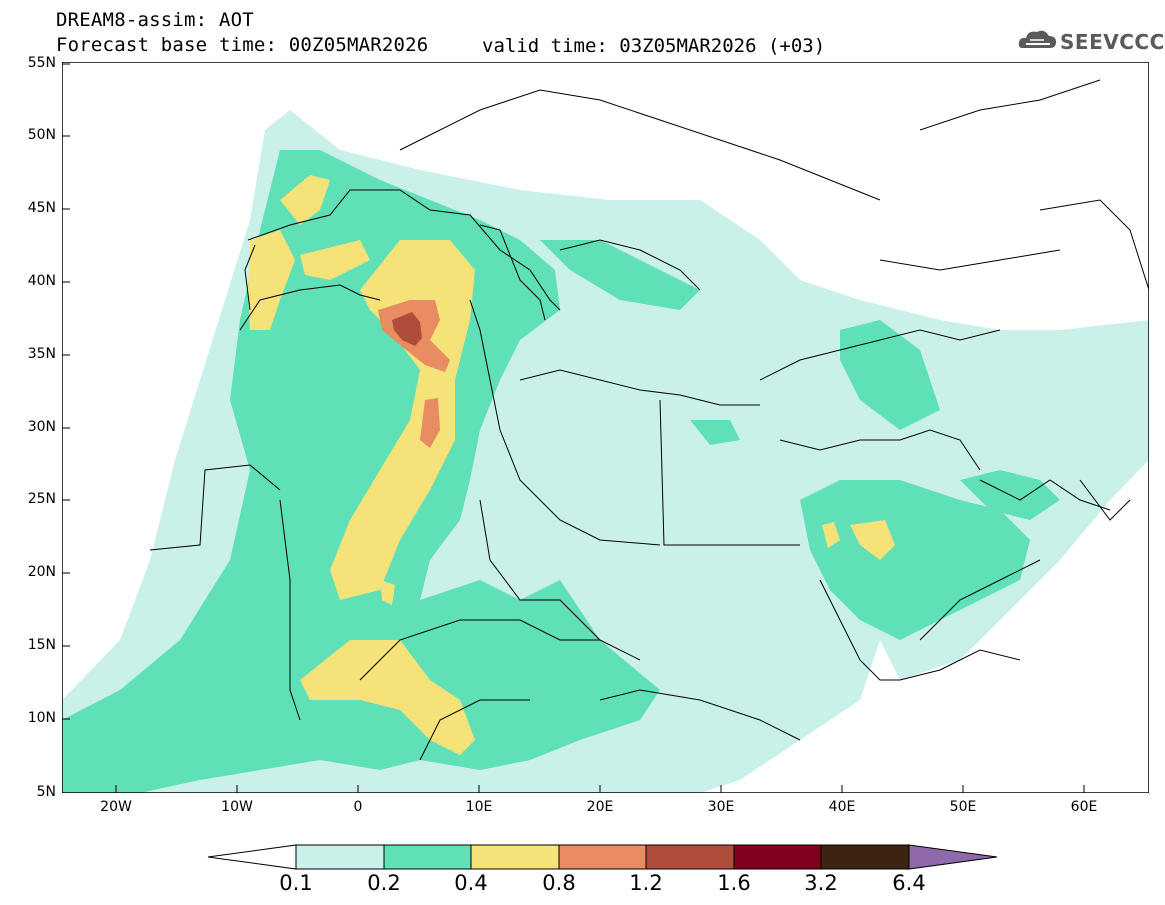 This screenshot has width=1165, height=905. Describe the element at coordinates (734, 883) in the screenshot. I see `colorbar-label: 1.6` at that location.